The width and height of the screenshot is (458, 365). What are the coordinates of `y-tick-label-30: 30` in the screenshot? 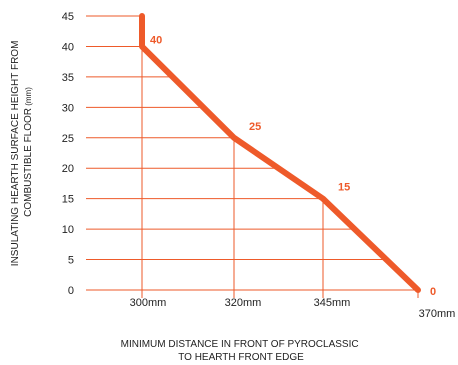 It's located at (68, 108).